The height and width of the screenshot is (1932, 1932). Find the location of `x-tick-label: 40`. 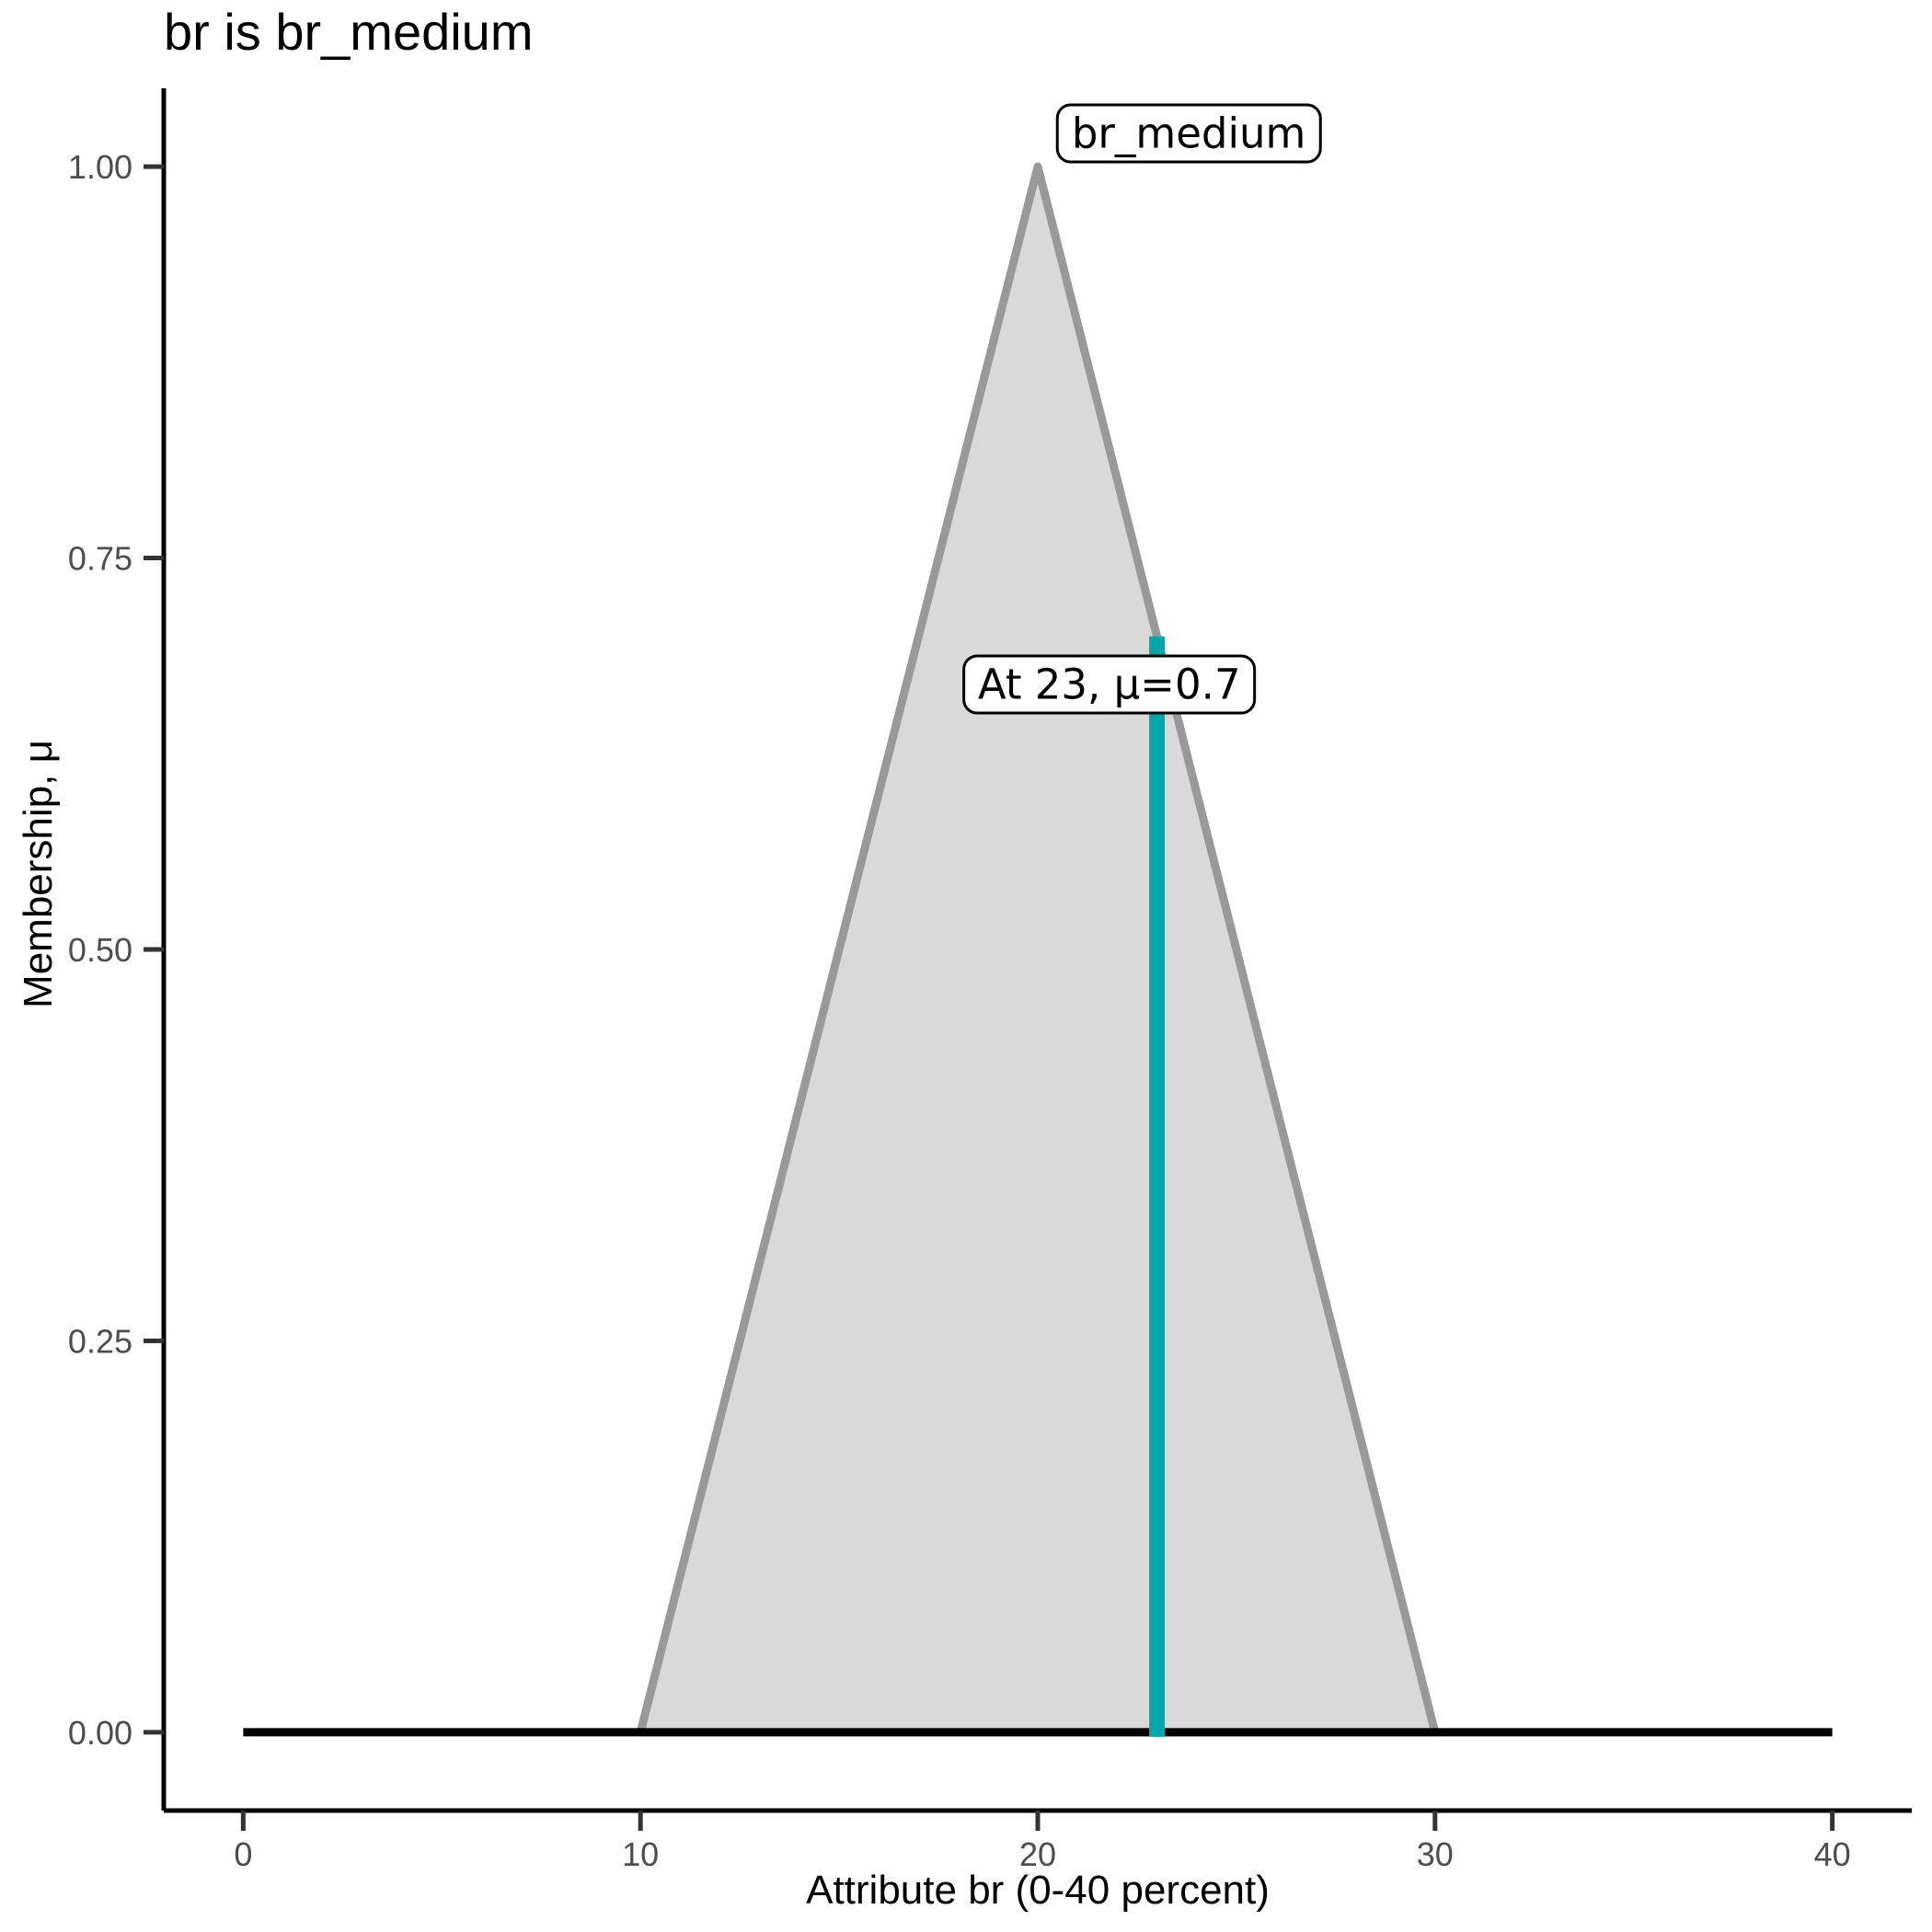

x-tick-label: 40 is located at coordinates (1832, 1854).